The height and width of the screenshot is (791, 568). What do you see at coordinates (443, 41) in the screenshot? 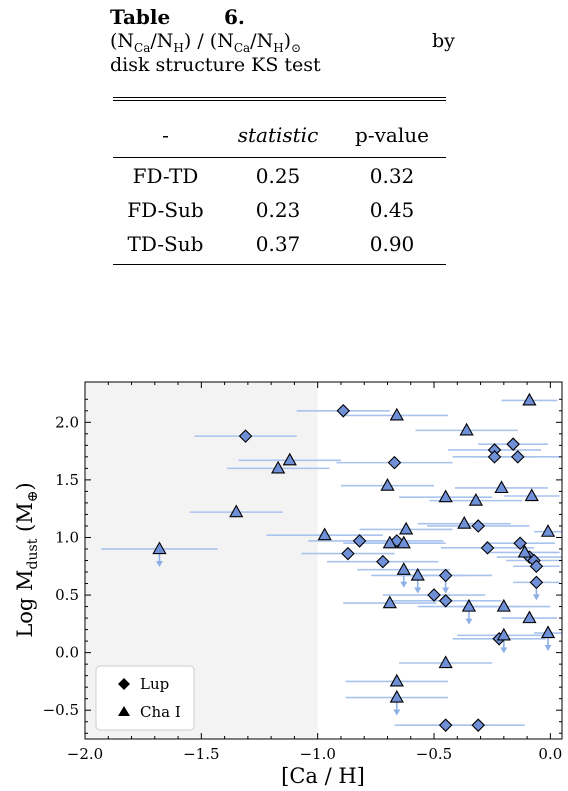
I see `caption-by: by` at bounding box center [443, 41].